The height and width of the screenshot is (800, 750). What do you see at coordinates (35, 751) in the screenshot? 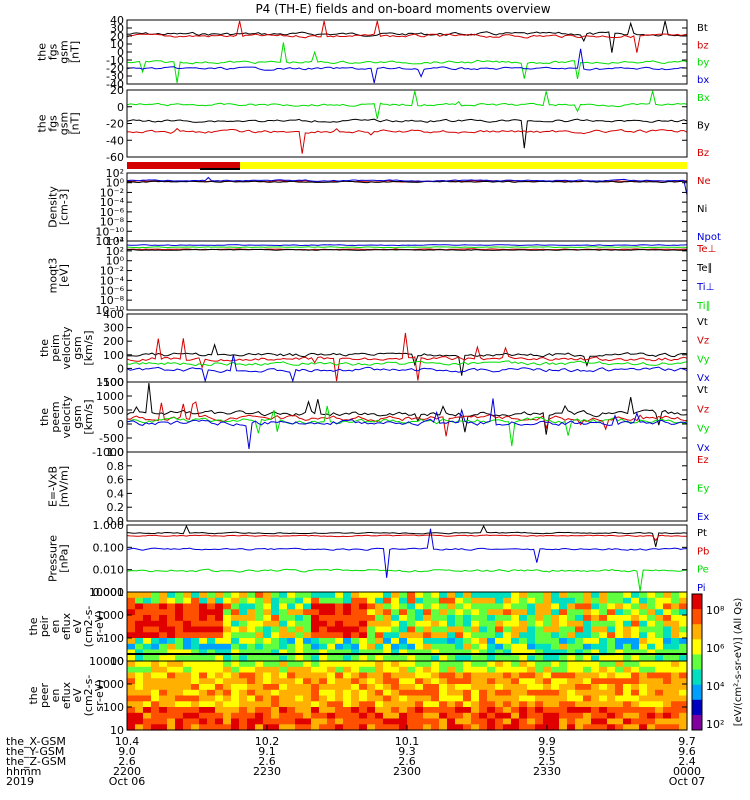
I see `x-row-label: the_Y-GSM` at bounding box center [35, 751].